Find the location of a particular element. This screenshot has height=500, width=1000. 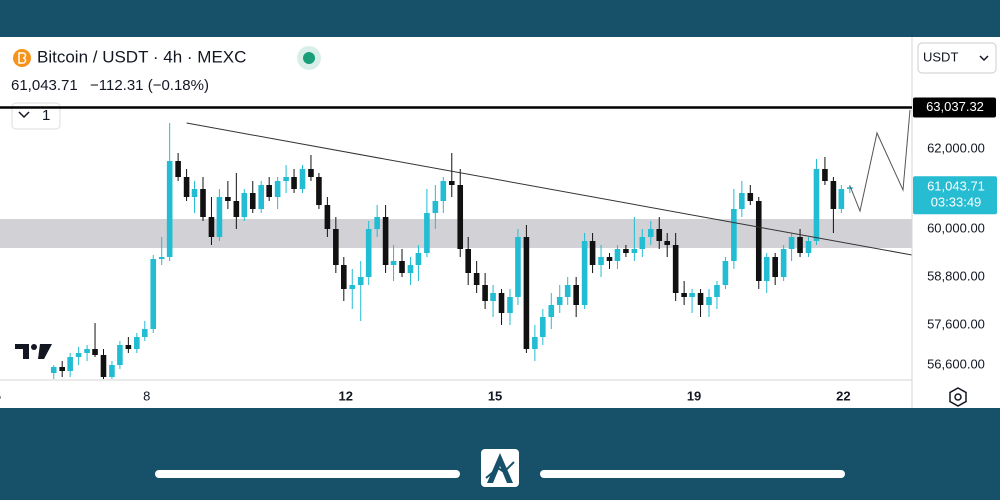

x-tick-label: 22 is located at coordinates (843, 395).